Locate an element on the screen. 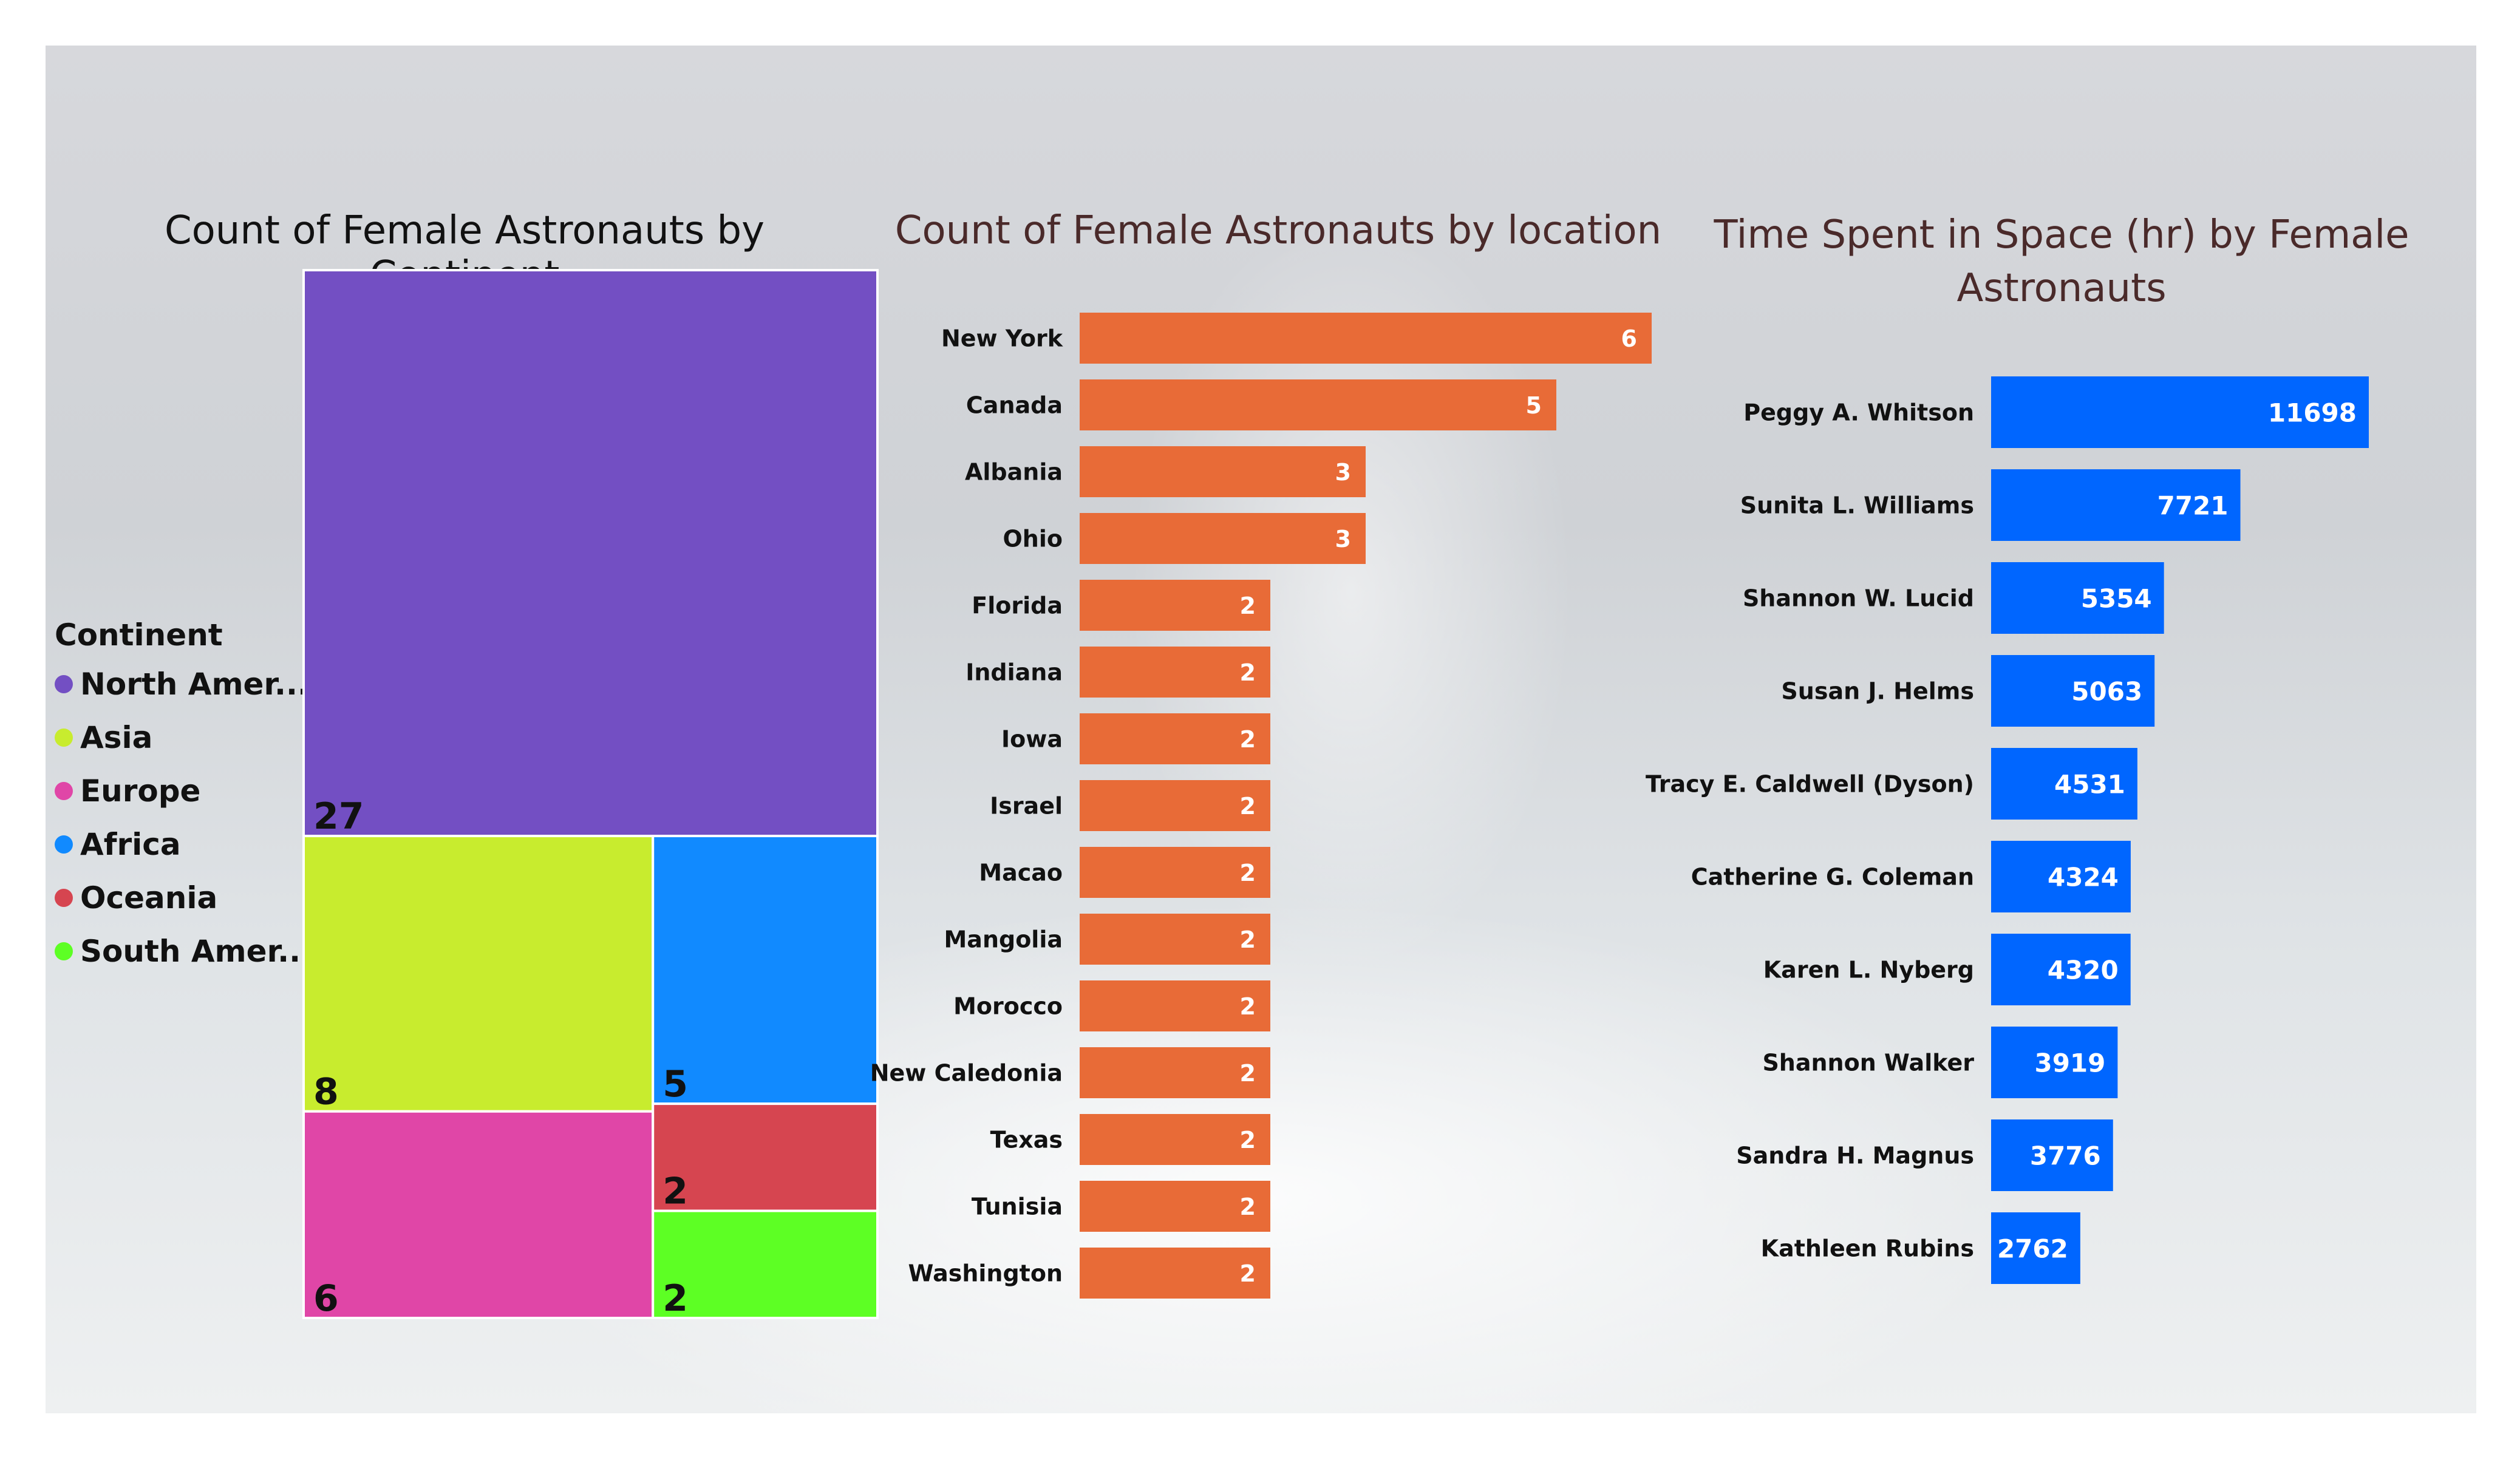 The image size is (2520, 1457). location-bar-indiana: Indiana 2 is located at coordinates (1117, 672).